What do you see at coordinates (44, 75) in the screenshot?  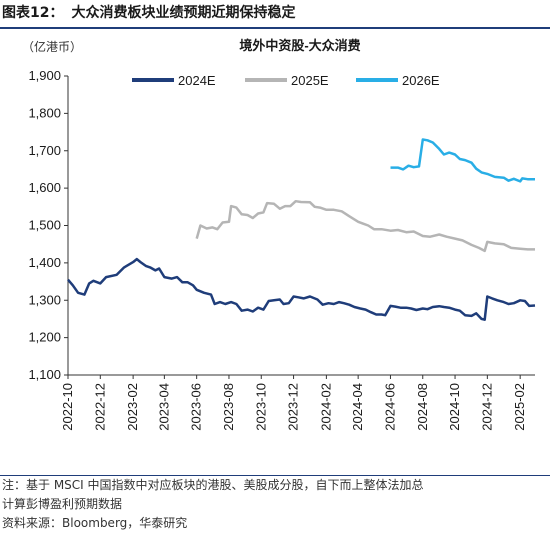 I see `y-tick-label: 1,900` at bounding box center [44, 75].